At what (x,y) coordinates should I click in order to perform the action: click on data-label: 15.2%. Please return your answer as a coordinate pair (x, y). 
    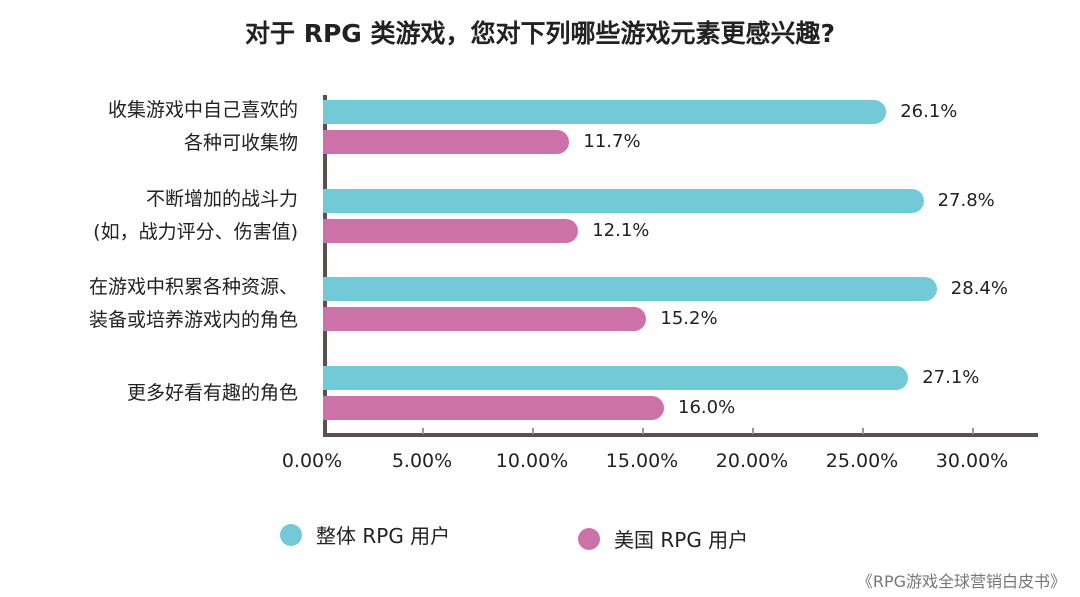
    Looking at the image, I should click on (689, 318).